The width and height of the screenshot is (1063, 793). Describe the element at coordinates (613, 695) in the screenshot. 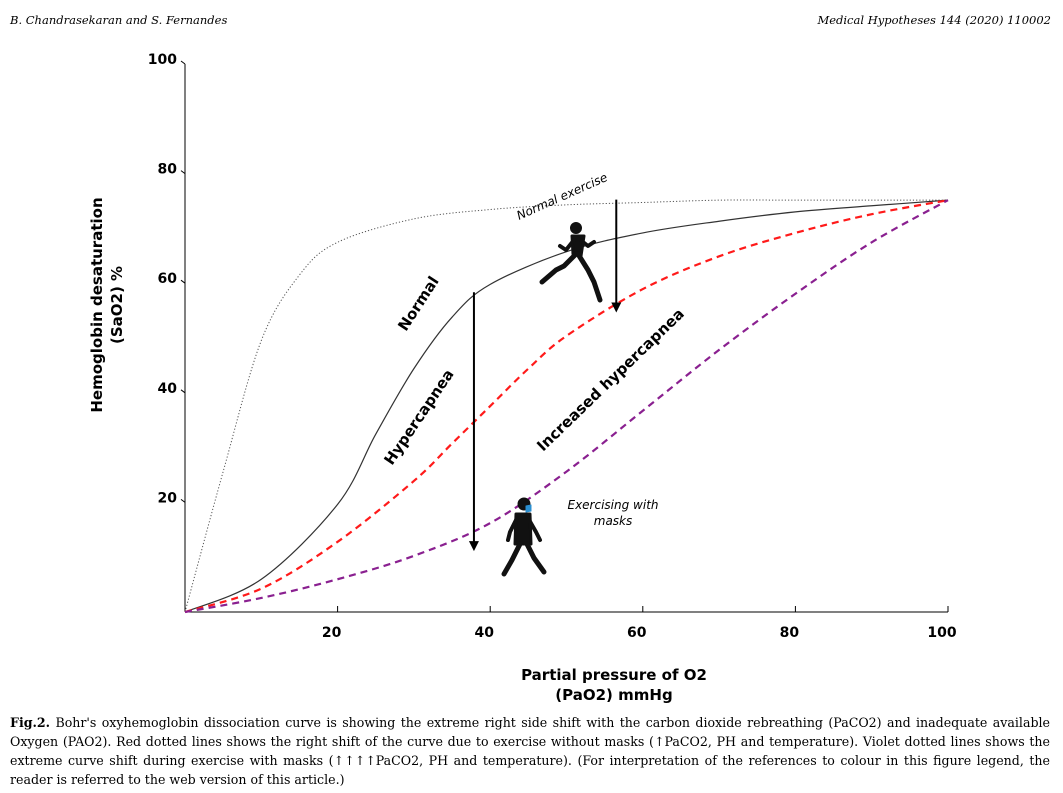

I see `x-axis-label-line2: (PaO2) mmHg` at that location.